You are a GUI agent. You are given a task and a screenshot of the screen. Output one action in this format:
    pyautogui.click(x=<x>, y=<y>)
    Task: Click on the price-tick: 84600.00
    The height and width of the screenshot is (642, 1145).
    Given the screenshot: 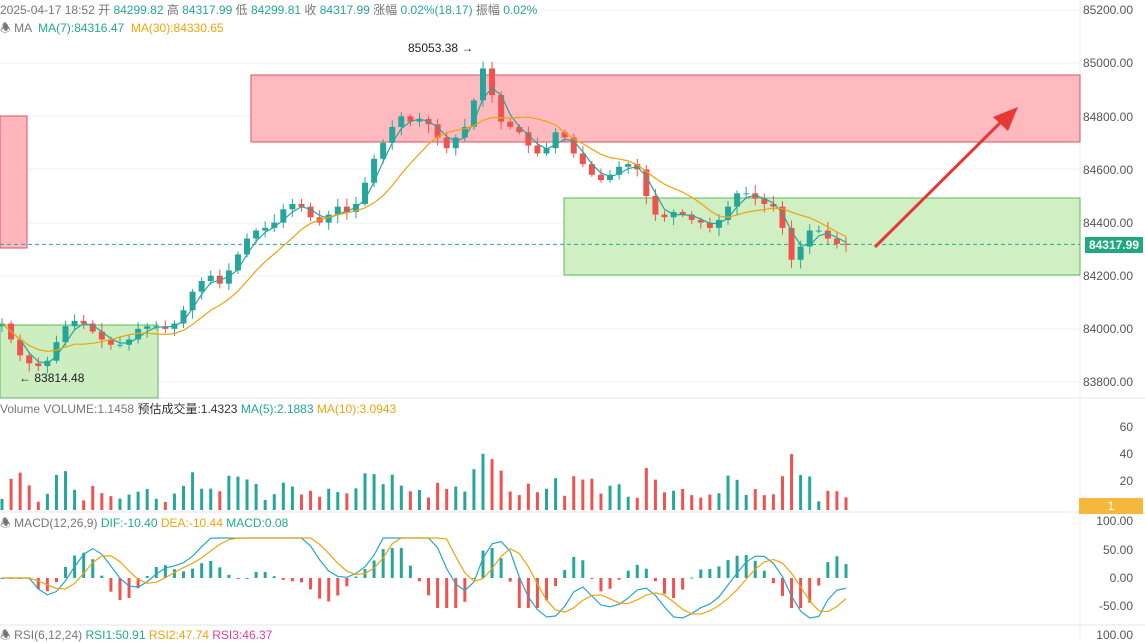 What is the action you would take?
    pyautogui.click(x=1107, y=170)
    